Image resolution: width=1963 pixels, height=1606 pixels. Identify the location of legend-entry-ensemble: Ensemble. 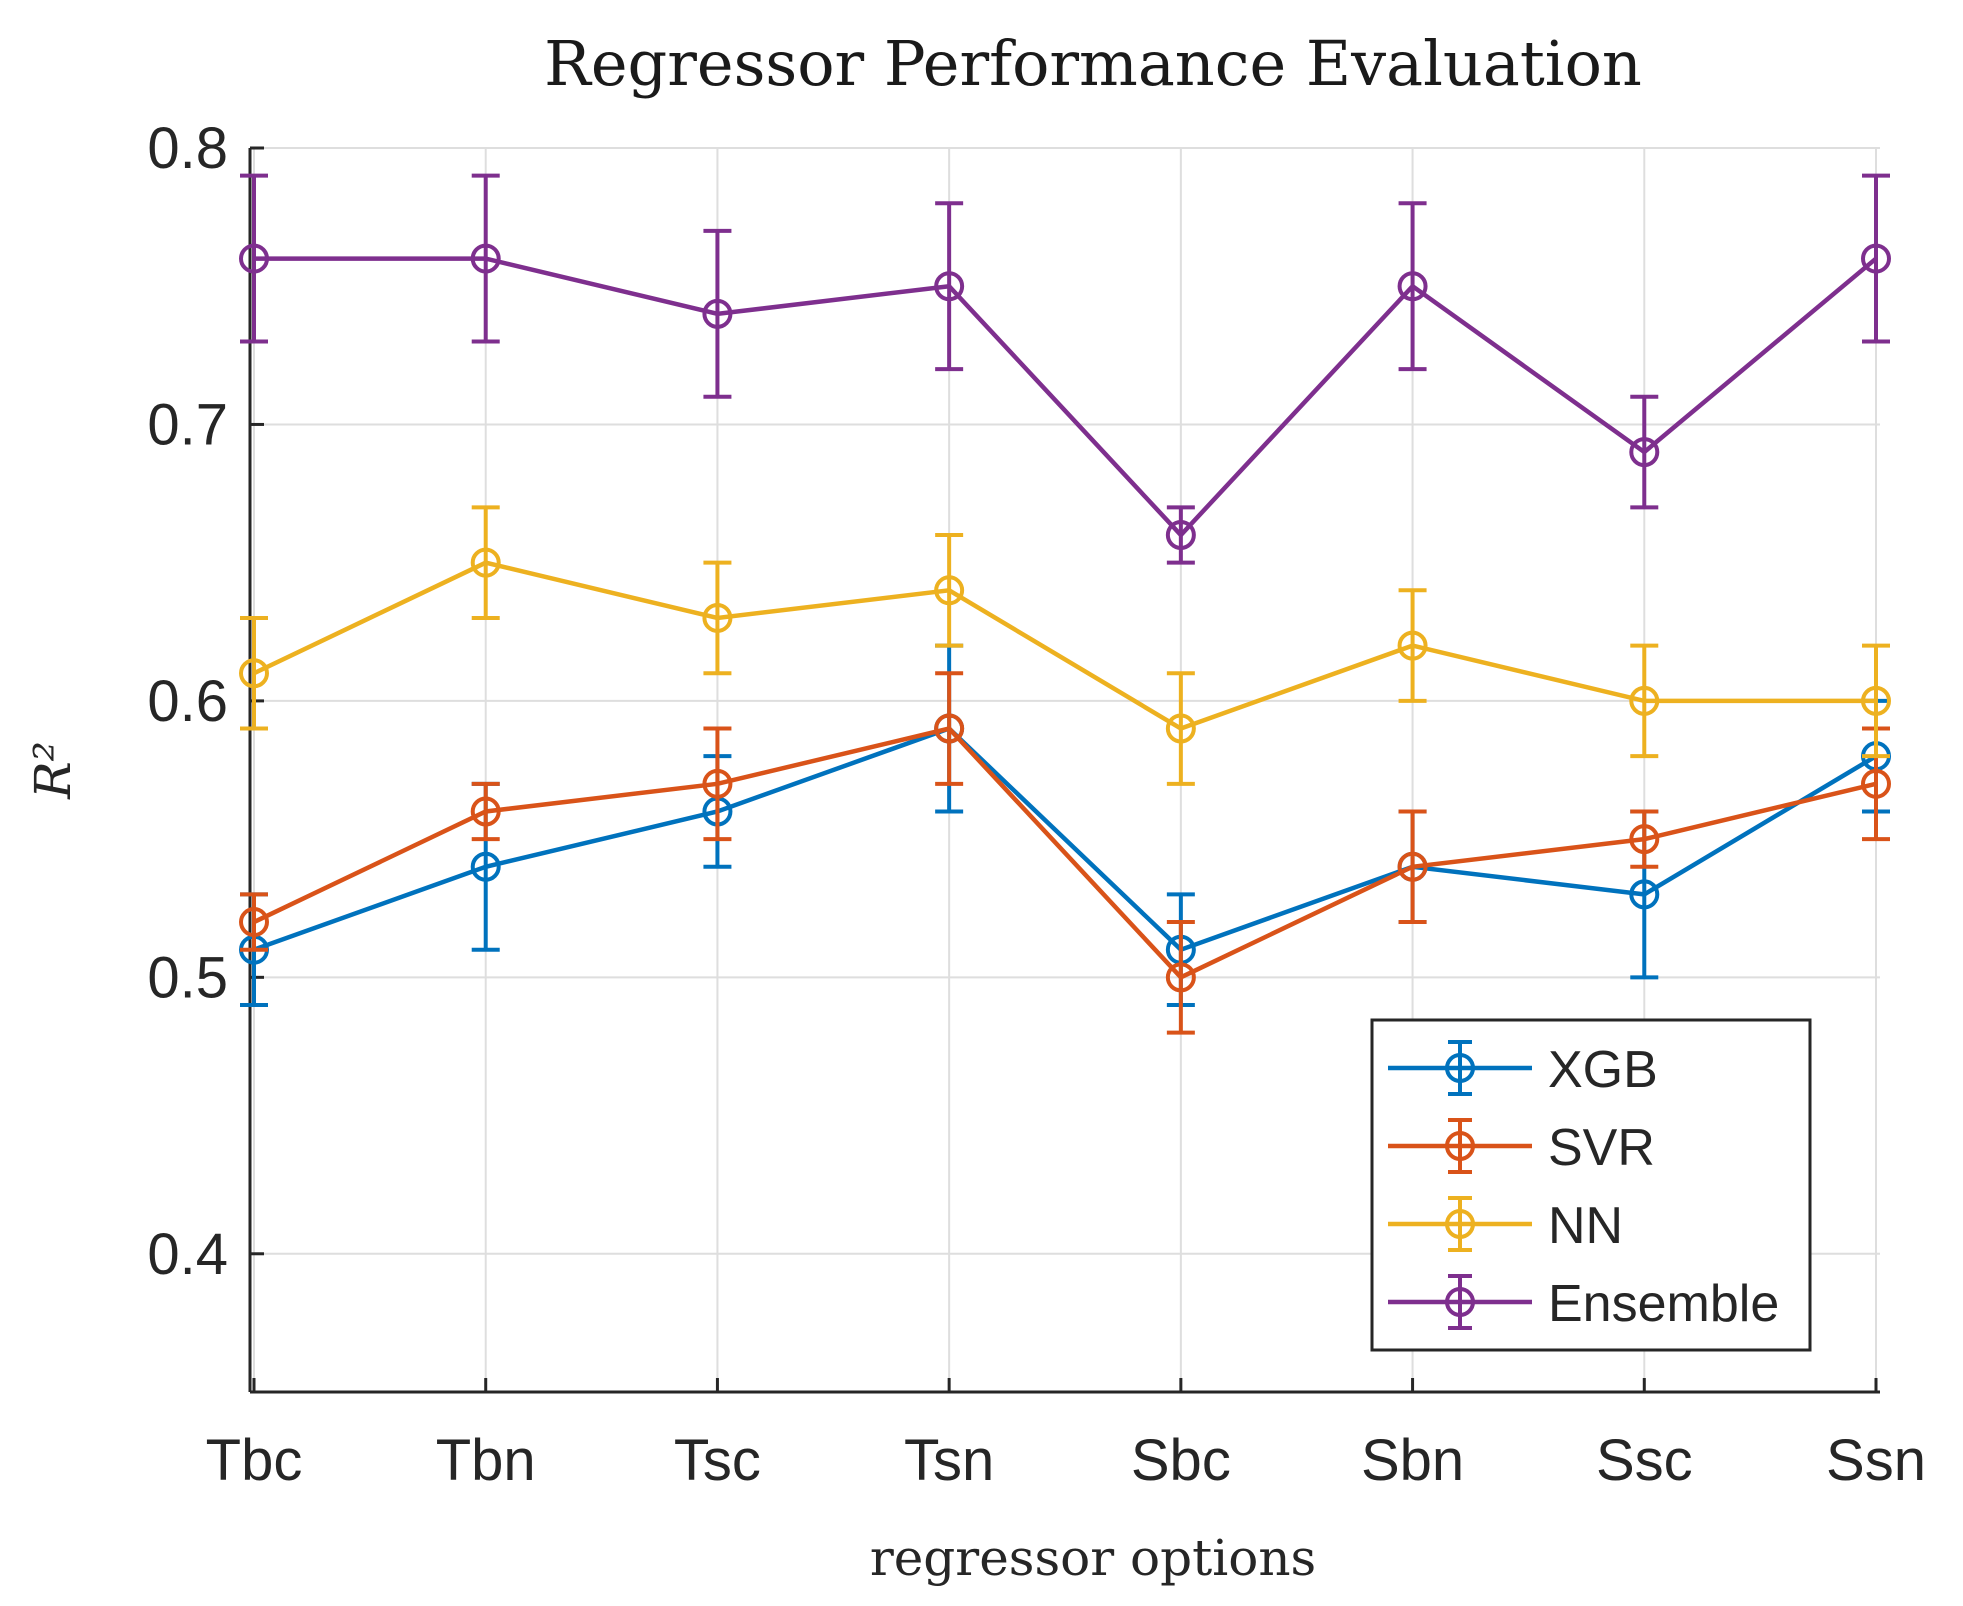
(1583, 1303).